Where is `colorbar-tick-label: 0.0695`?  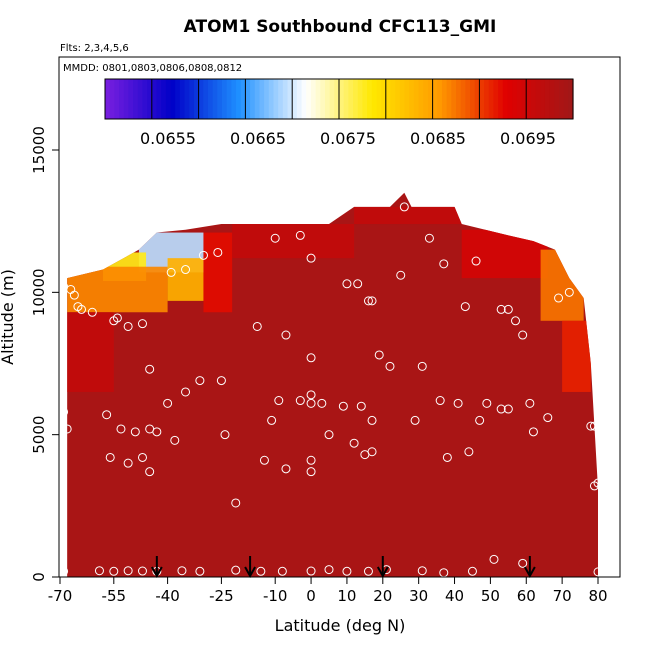 colorbar-tick-label: 0.0695 is located at coordinates (528, 138).